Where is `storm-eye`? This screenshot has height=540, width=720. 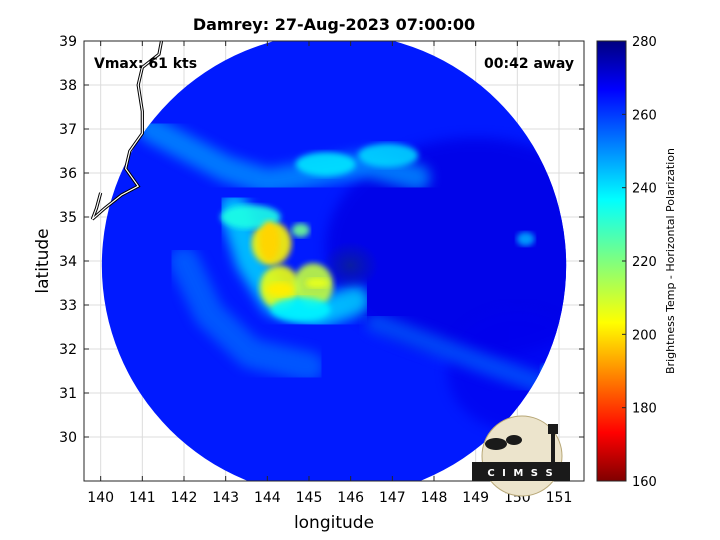 storm-eye is located at coordinates (350, 265).